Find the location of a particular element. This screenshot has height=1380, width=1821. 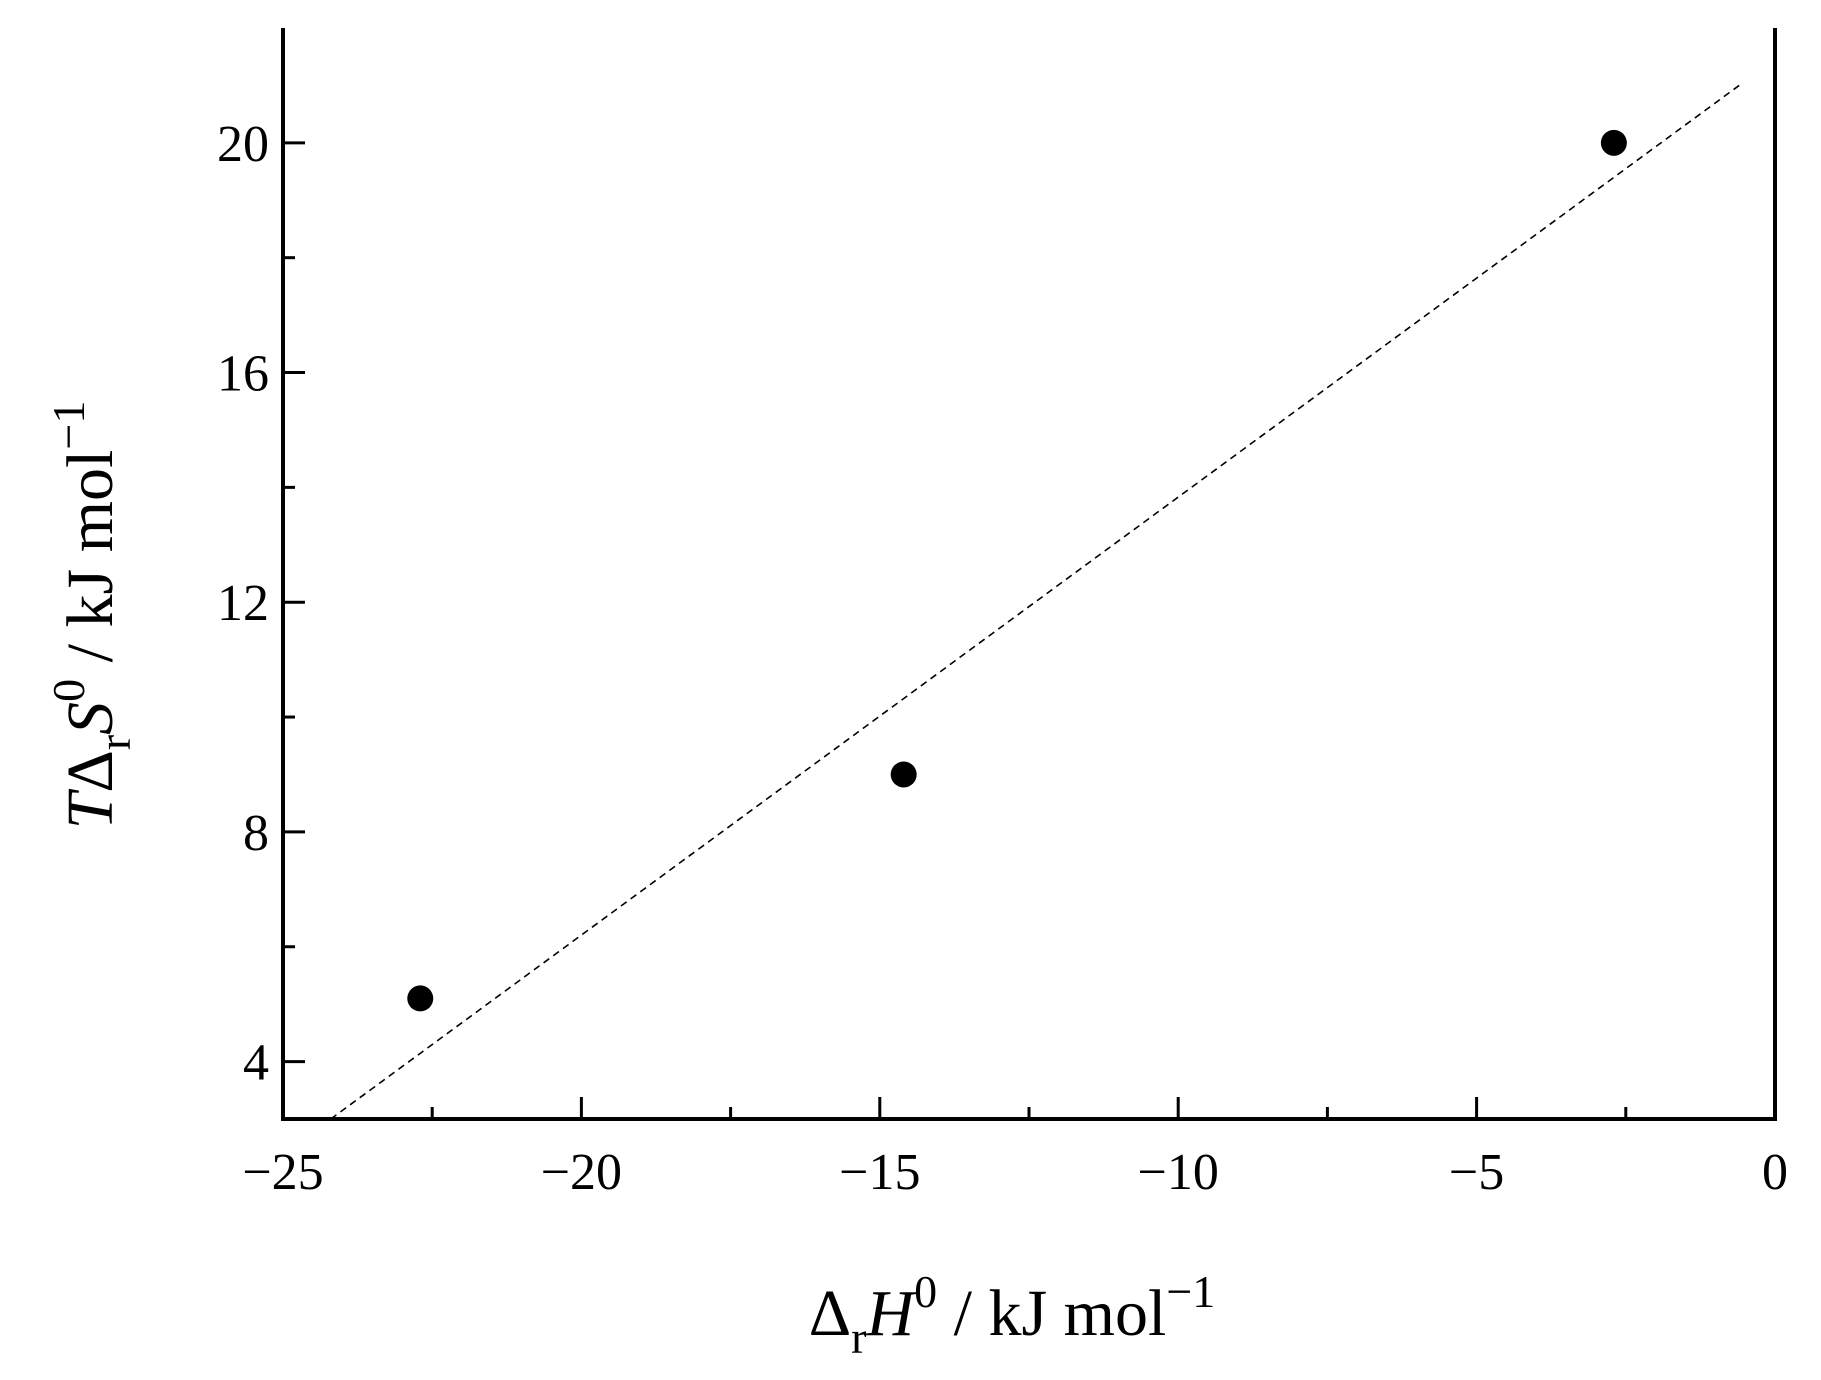

y-title-units-exponent: −1 is located at coordinates (68, 425).